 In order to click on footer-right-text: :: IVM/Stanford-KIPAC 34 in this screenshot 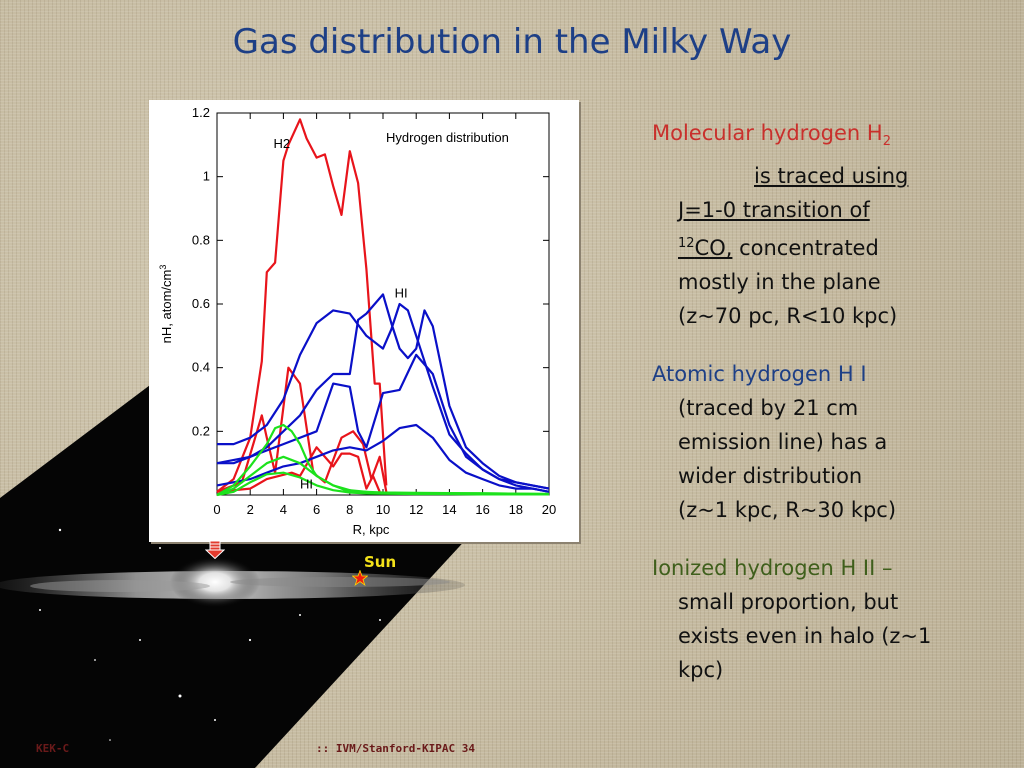, I will do `click(395, 748)`.